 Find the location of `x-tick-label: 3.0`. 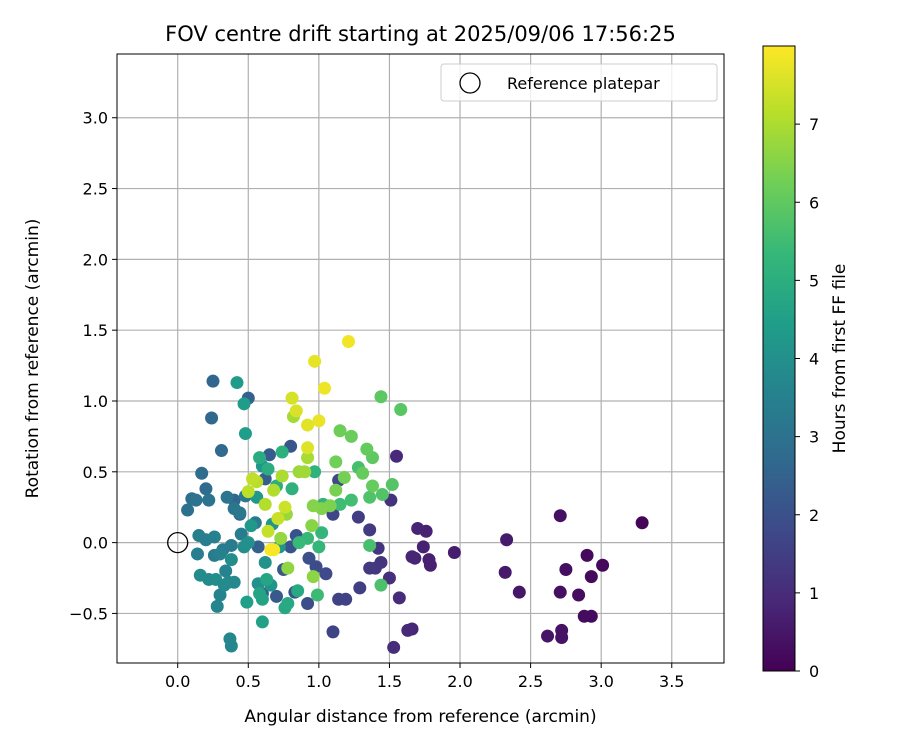

x-tick-label: 3.0 is located at coordinates (600, 681).